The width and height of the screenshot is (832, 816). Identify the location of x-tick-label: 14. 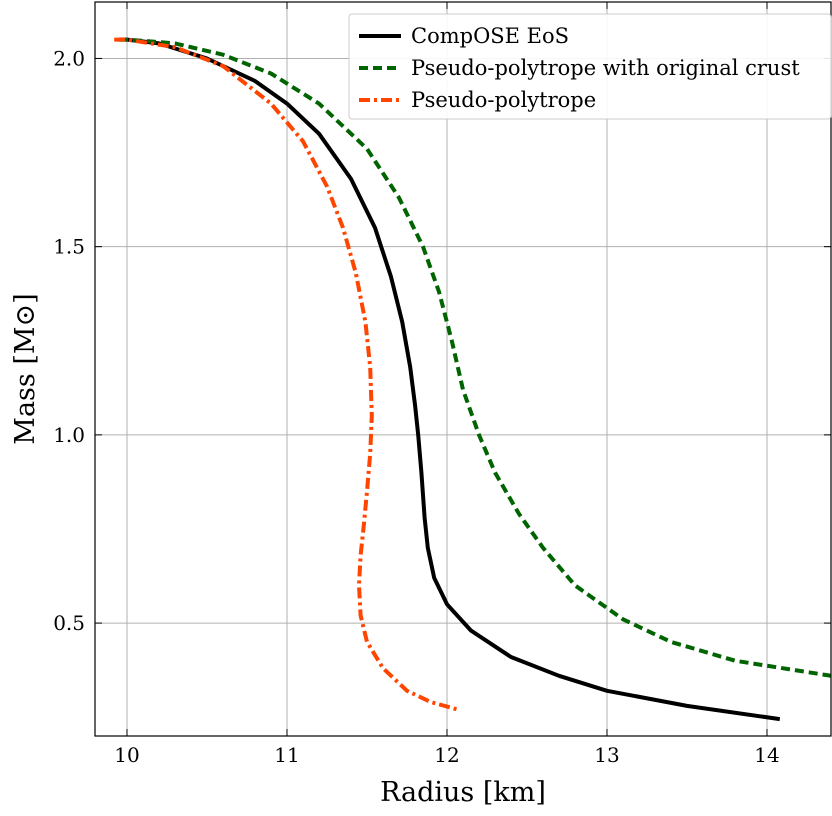
(766, 755).